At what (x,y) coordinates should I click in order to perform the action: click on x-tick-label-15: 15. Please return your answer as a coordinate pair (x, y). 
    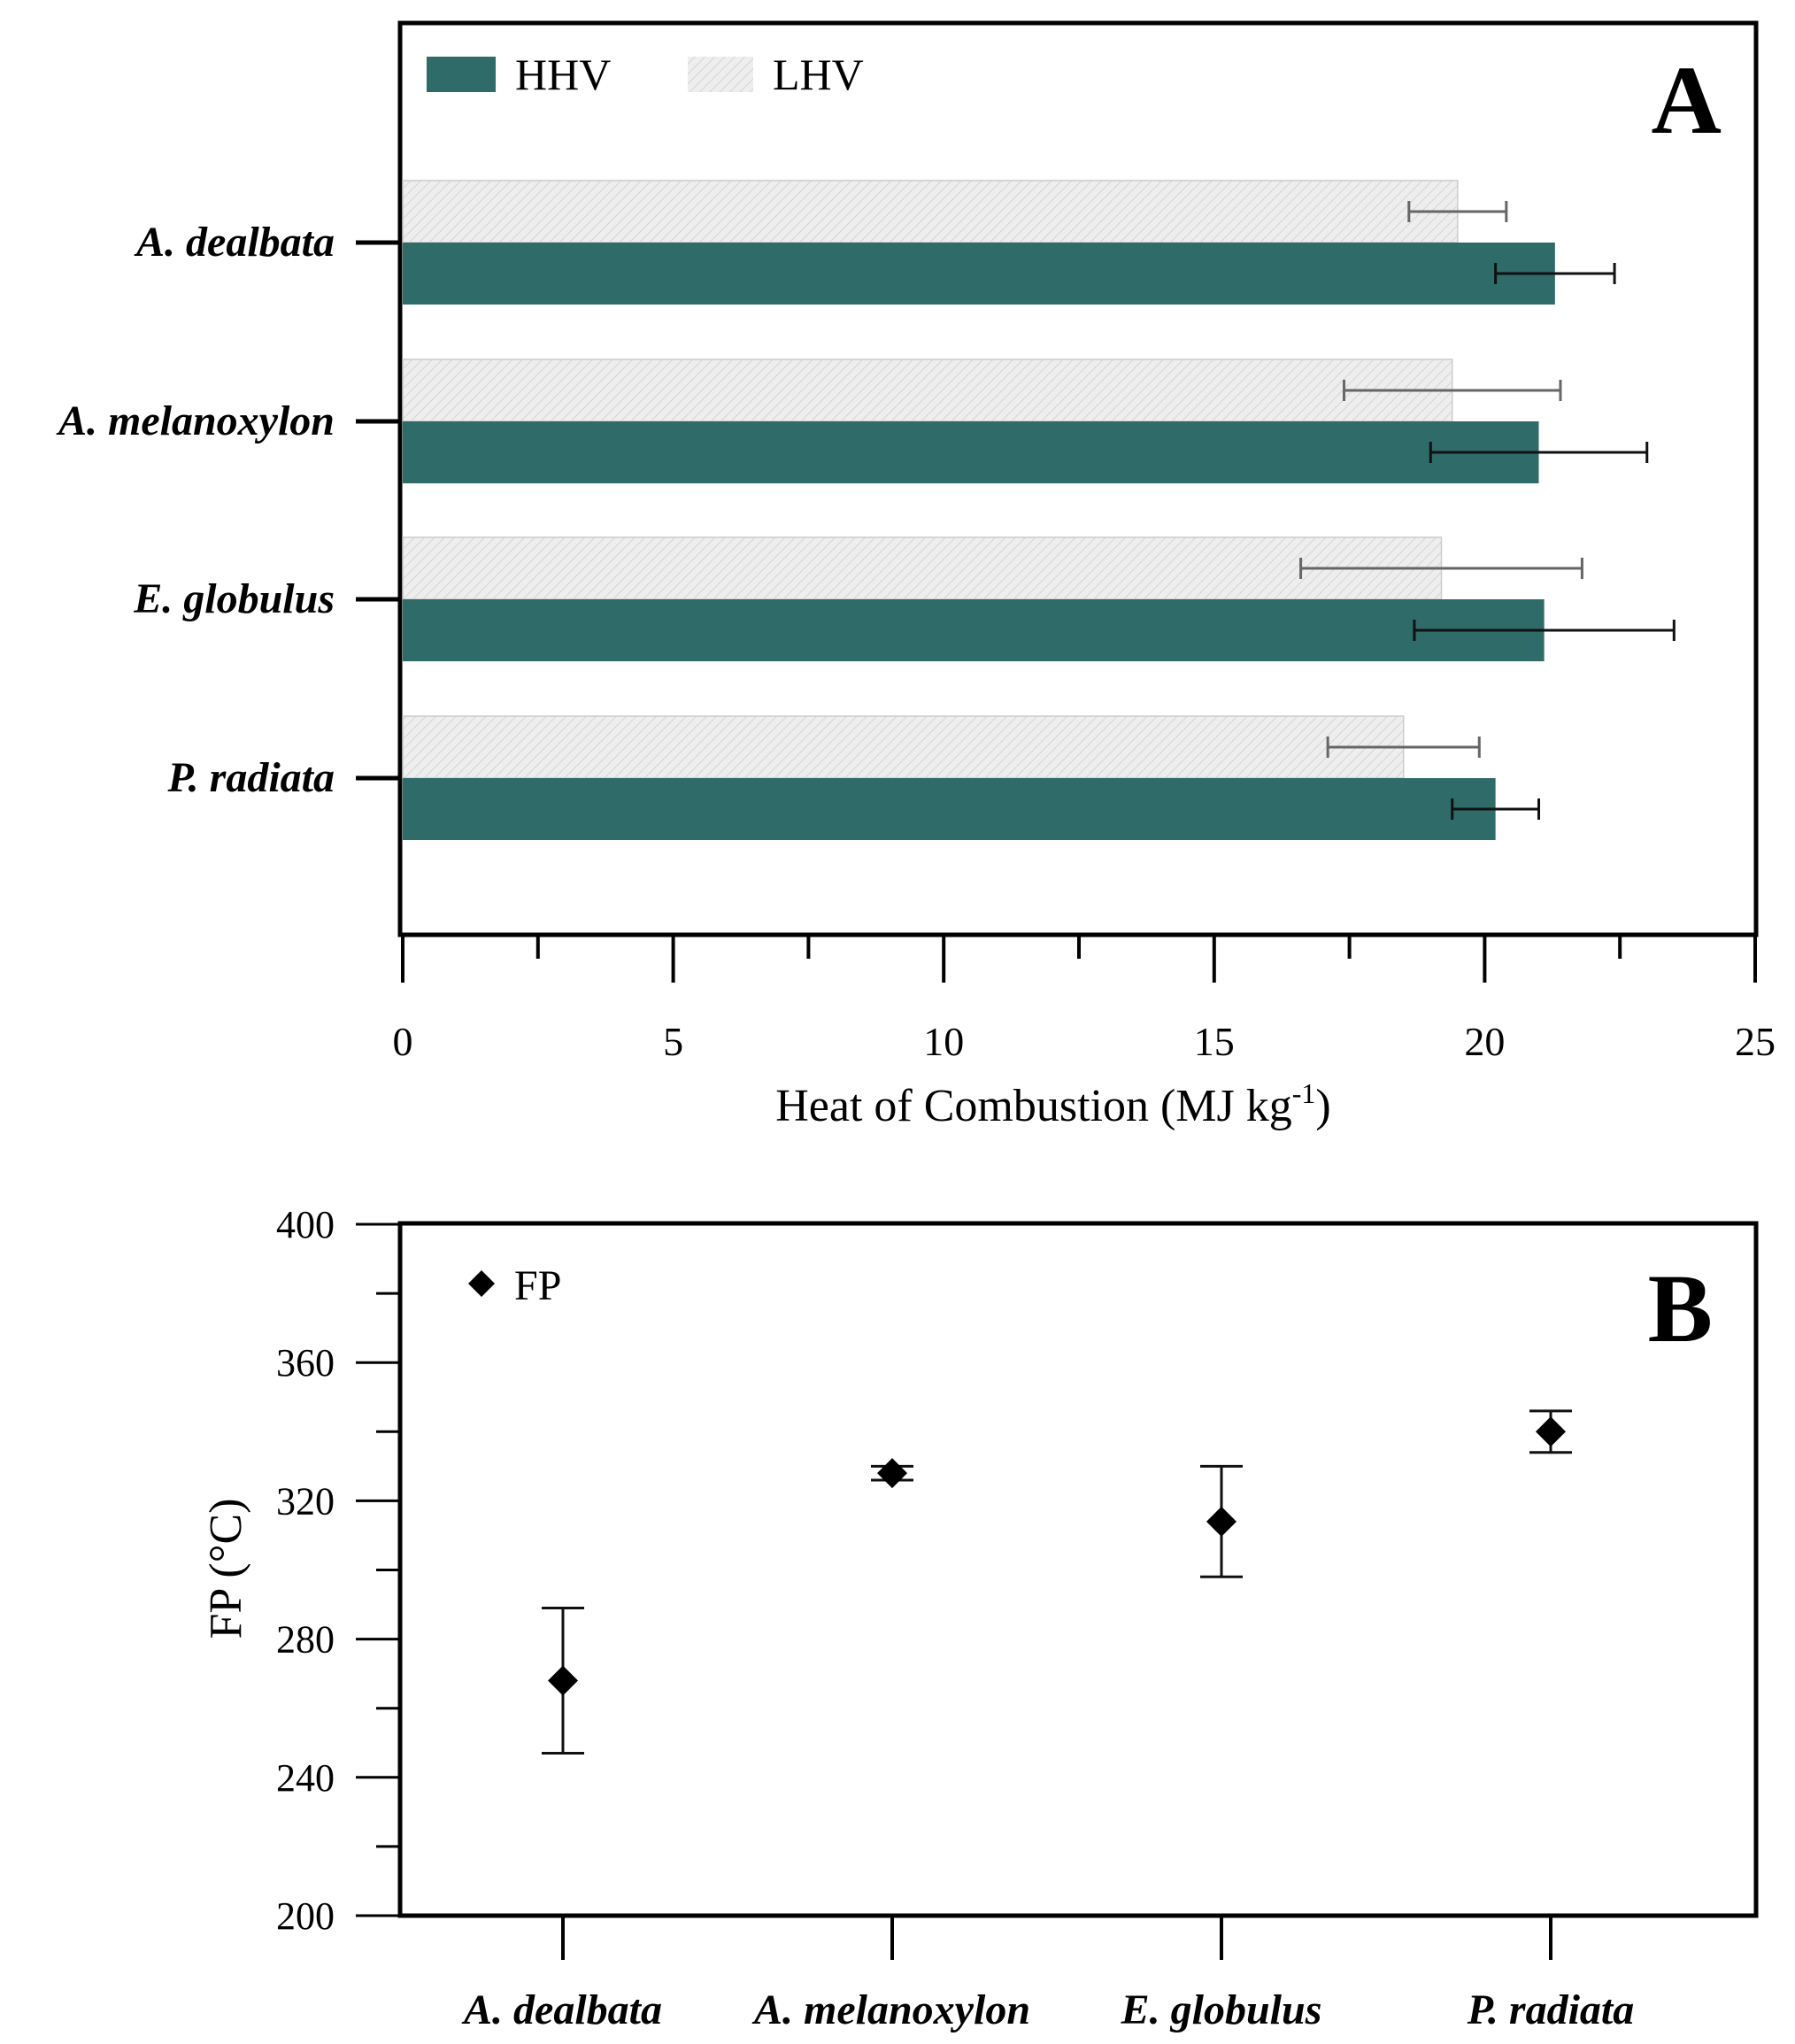
    Looking at the image, I should click on (1214, 1041).